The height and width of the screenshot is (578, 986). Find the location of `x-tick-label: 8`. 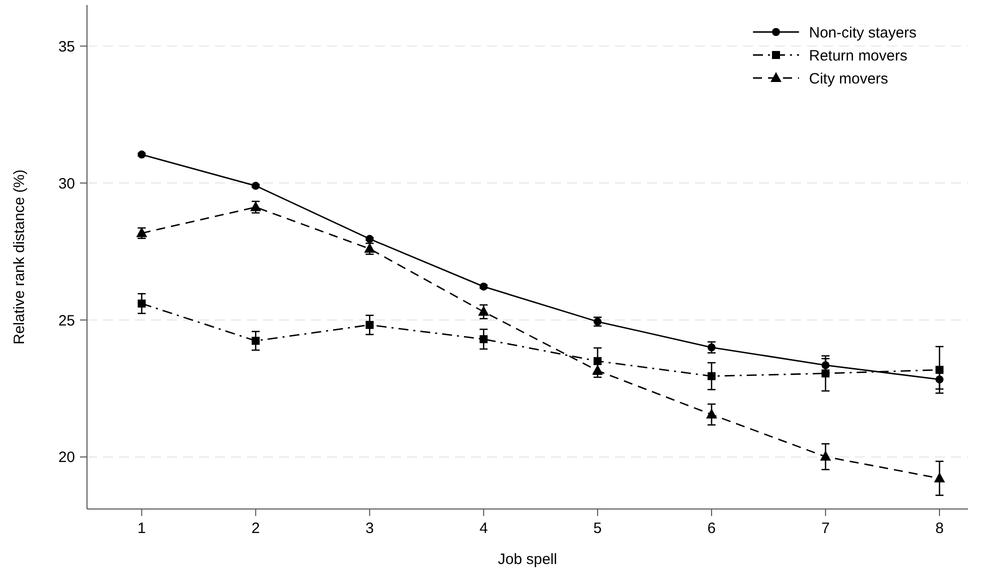

x-tick-label: 8 is located at coordinates (939, 528).